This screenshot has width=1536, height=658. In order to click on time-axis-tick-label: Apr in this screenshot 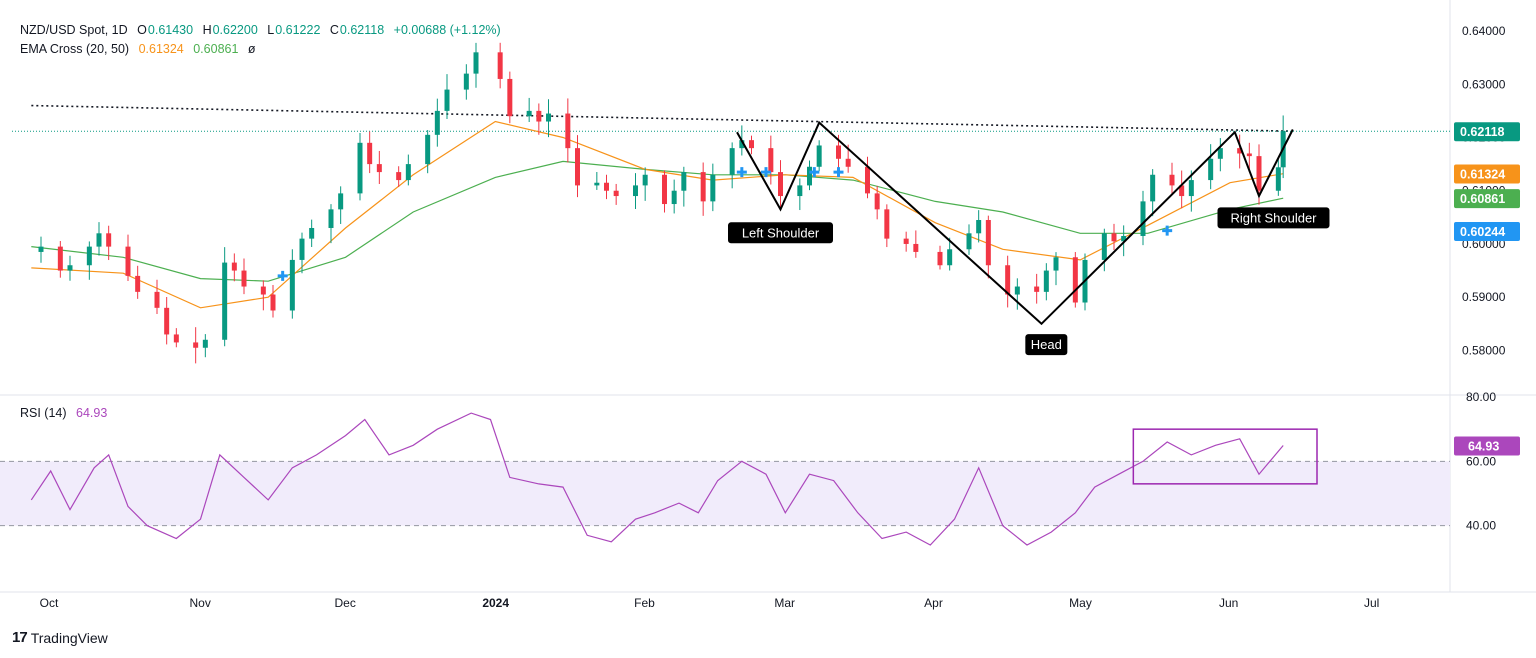, I will do `click(933, 603)`.